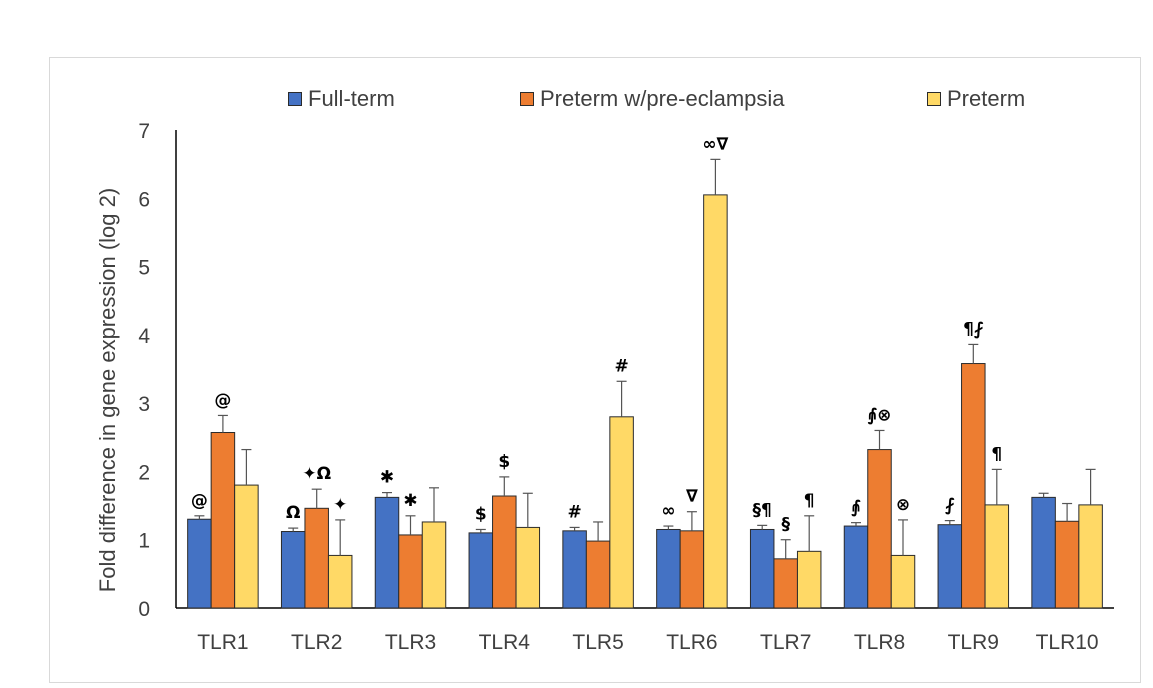 Image resolution: width=1153 pixels, height=688 pixels. Describe the element at coordinates (986, 98) in the screenshot. I see `legend-label-preterm: Preterm` at that location.